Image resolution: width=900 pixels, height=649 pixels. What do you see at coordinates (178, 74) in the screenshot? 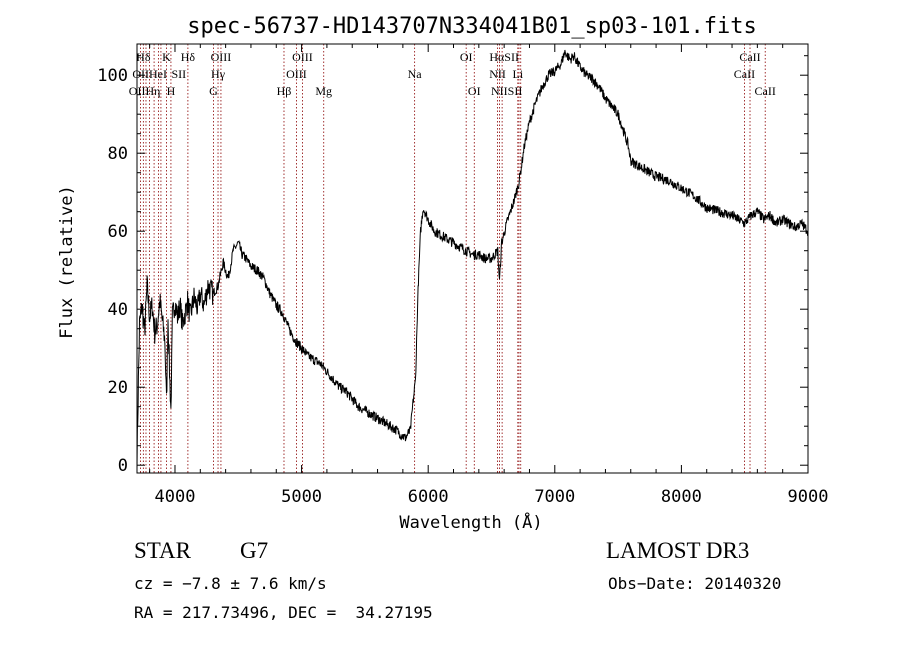
I see `line-label: SII` at bounding box center [178, 74].